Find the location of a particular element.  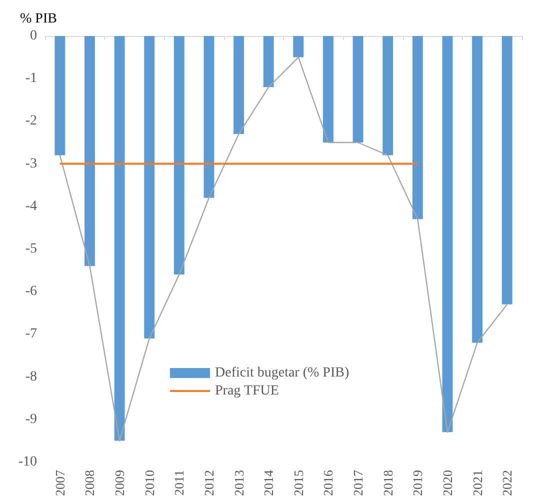

y-tick-label: -6 is located at coordinates (31, 292).